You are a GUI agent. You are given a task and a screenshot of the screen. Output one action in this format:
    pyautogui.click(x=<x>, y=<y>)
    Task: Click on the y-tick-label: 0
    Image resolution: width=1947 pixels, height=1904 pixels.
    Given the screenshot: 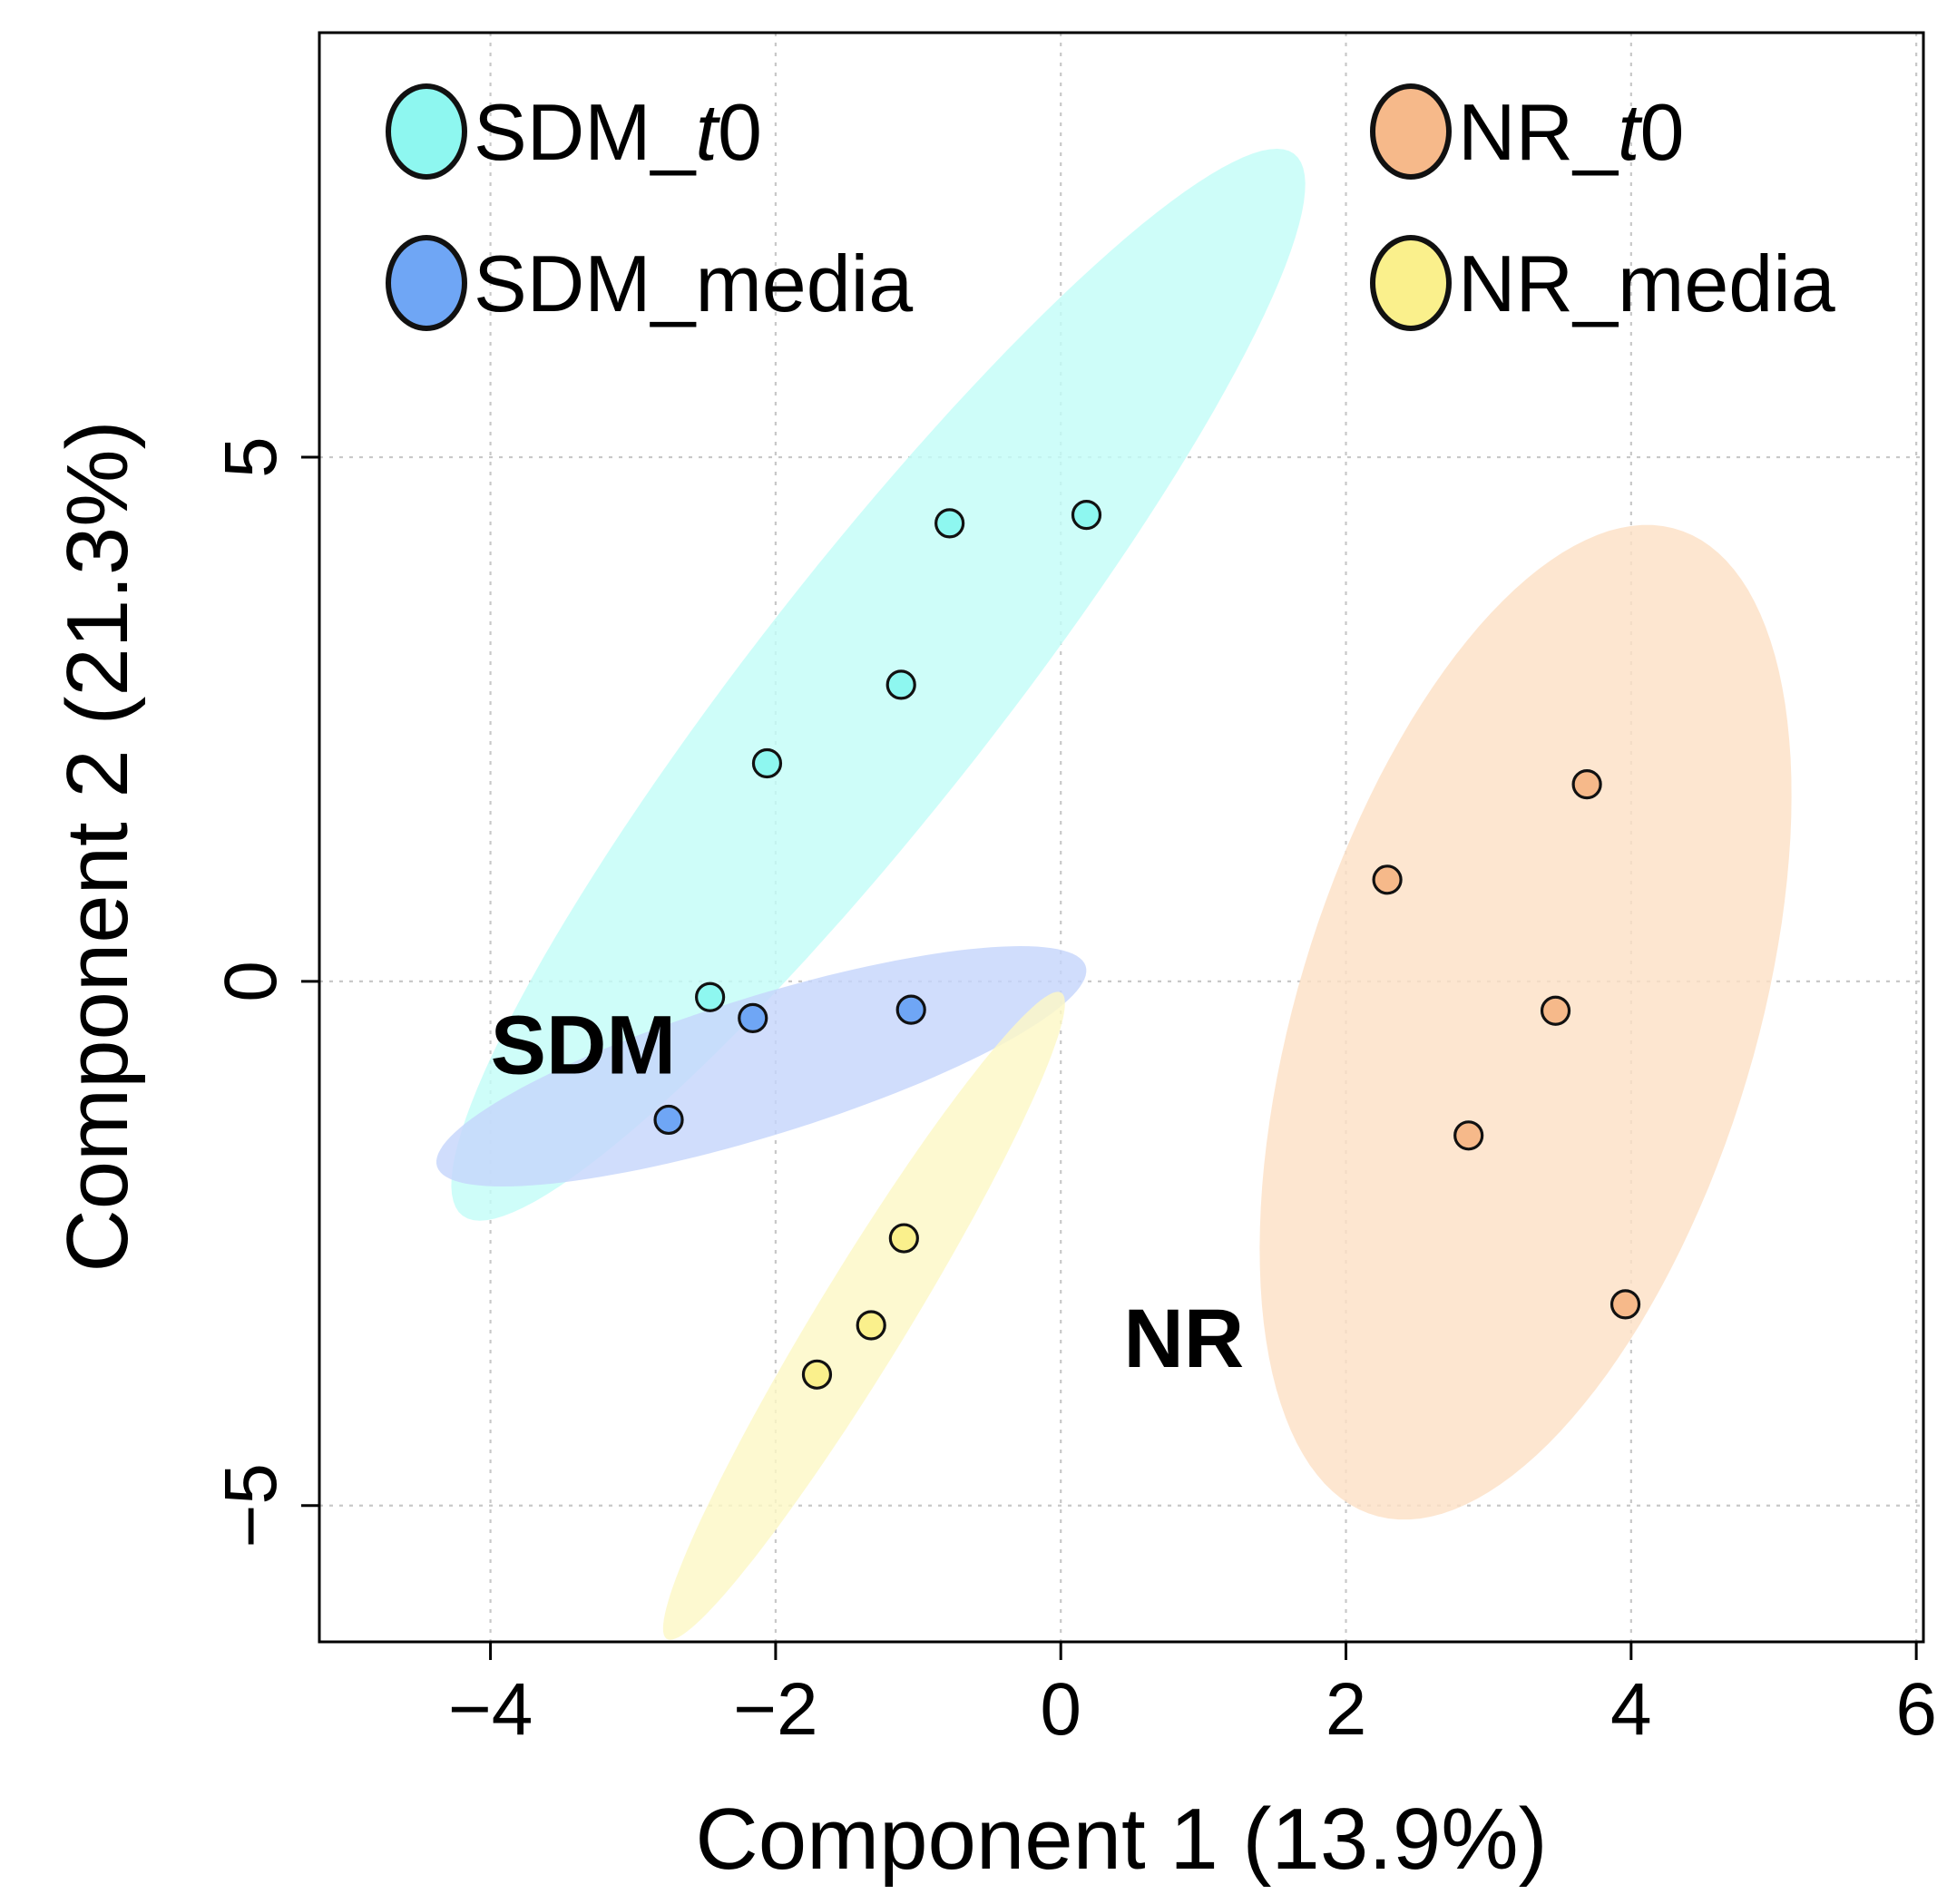 What is the action you would take?
    pyautogui.click(x=251, y=981)
    